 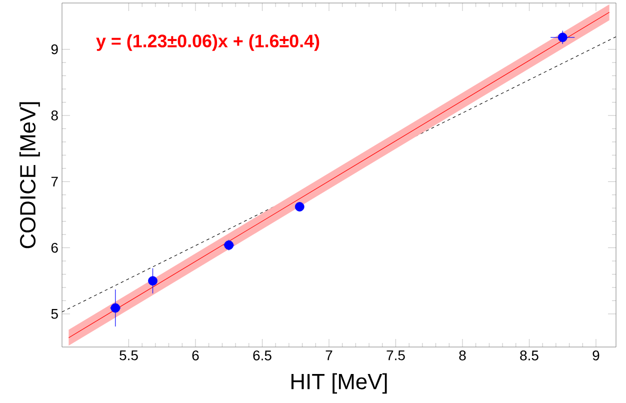 What do you see at coordinates (54, 115) in the screenshot?
I see `y-tick-label: 8` at bounding box center [54, 115].